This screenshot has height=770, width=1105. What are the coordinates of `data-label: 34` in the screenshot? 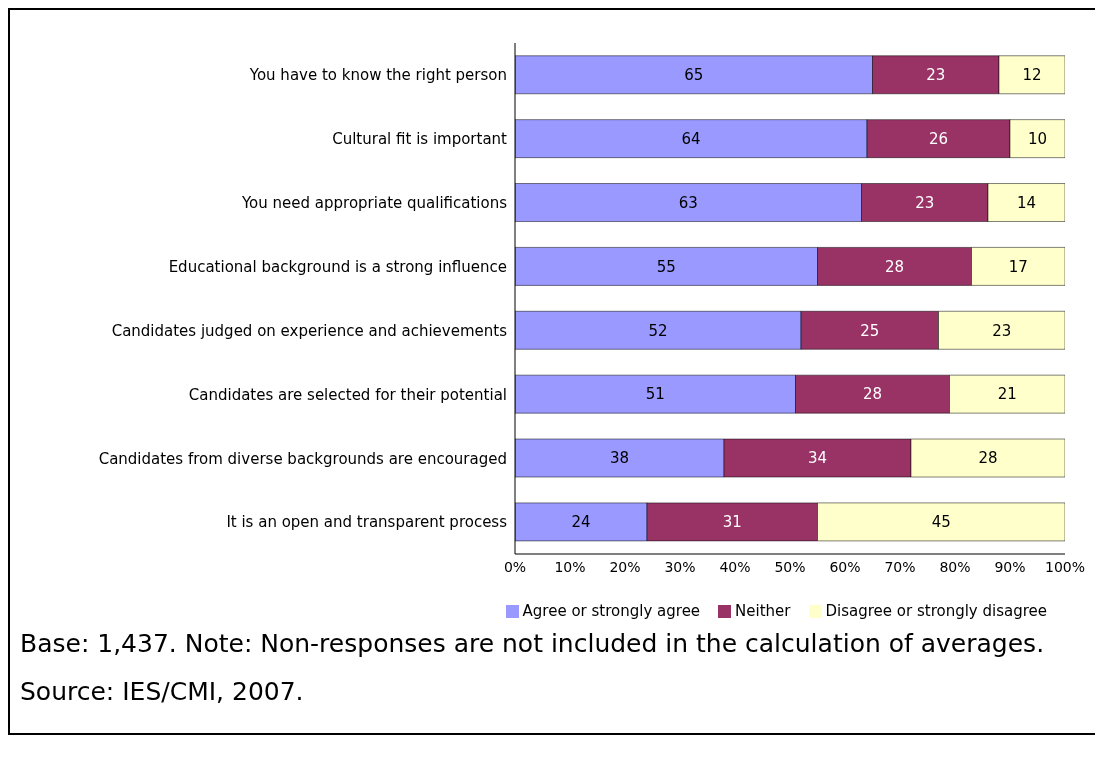 It's located at (817, 458).